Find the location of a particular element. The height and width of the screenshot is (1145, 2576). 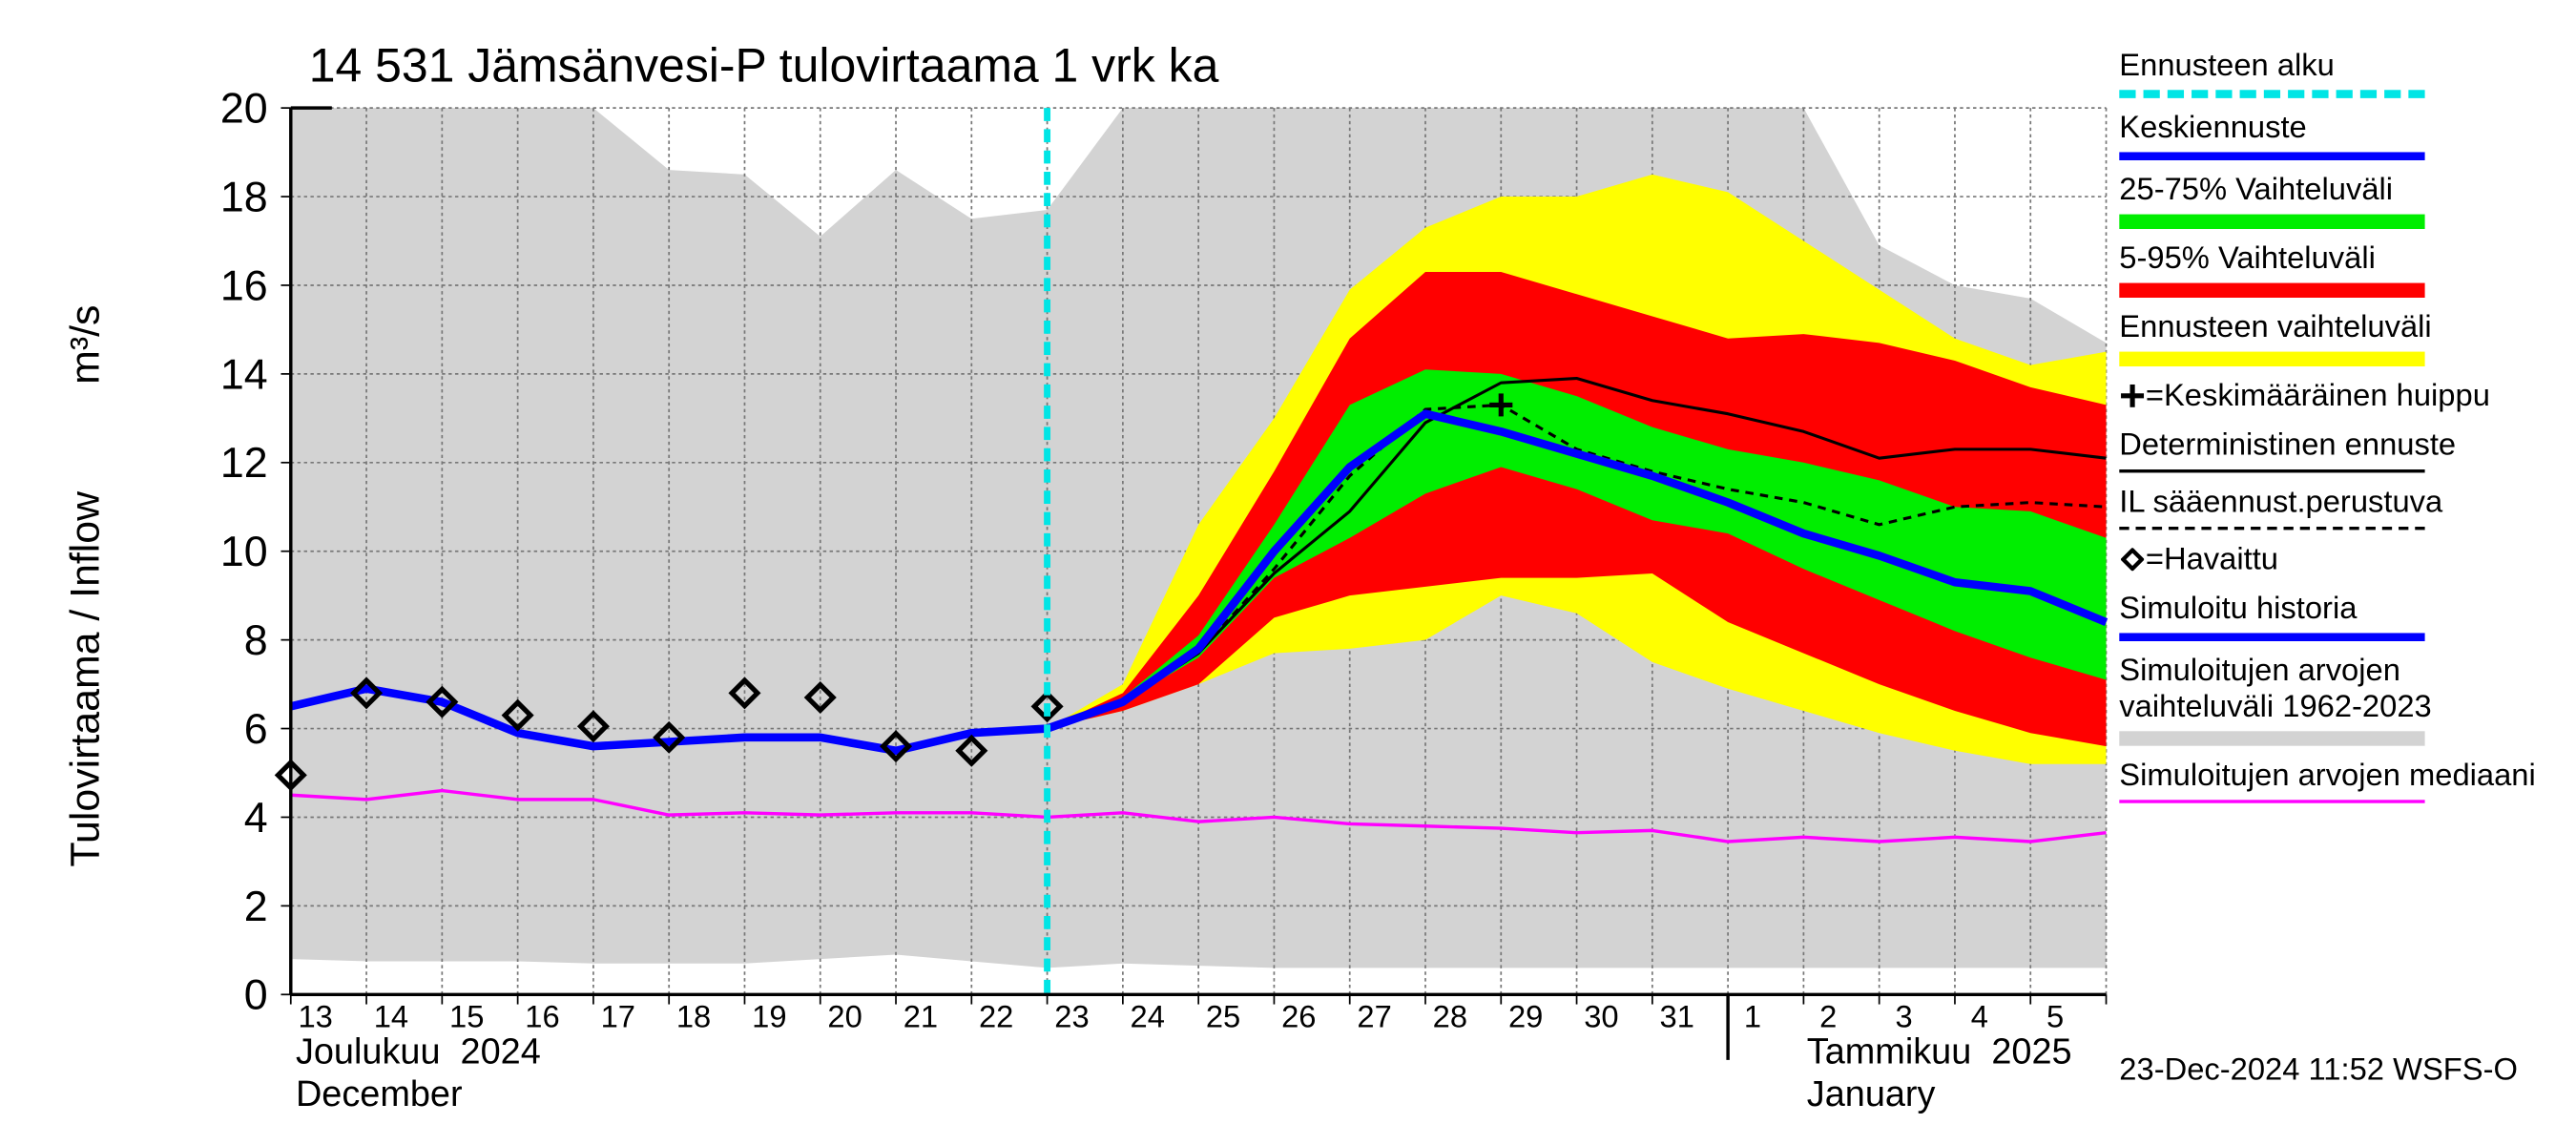

legend-entry: Simuloitujen arvojen mediaani is located at coordinates (2341, 781).